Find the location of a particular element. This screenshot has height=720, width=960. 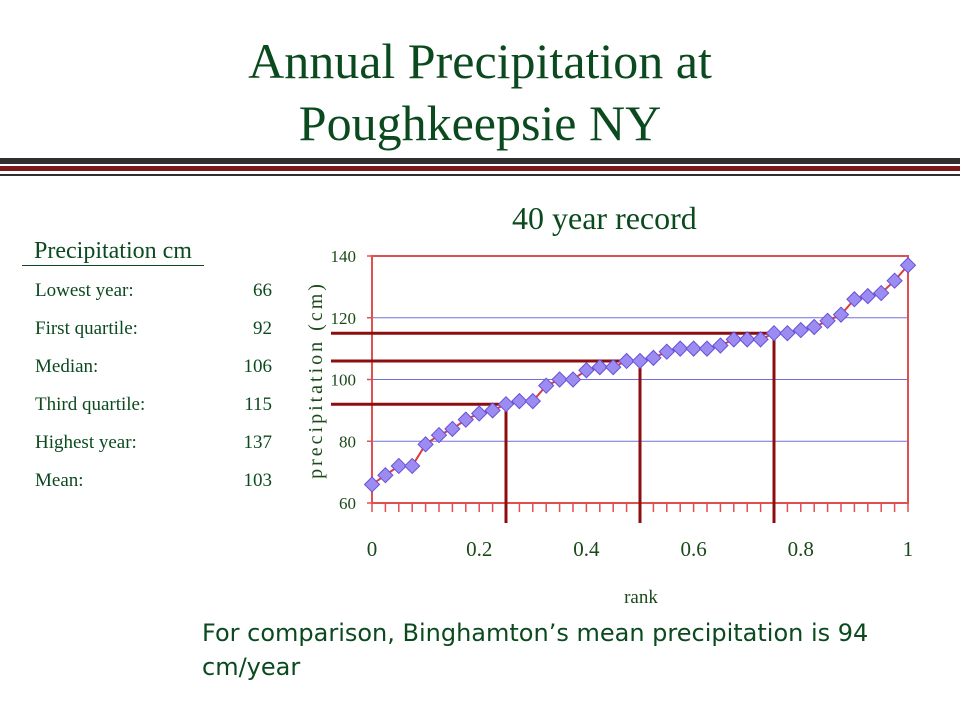

stat-value: 92 is located at coordinates (262, 328).